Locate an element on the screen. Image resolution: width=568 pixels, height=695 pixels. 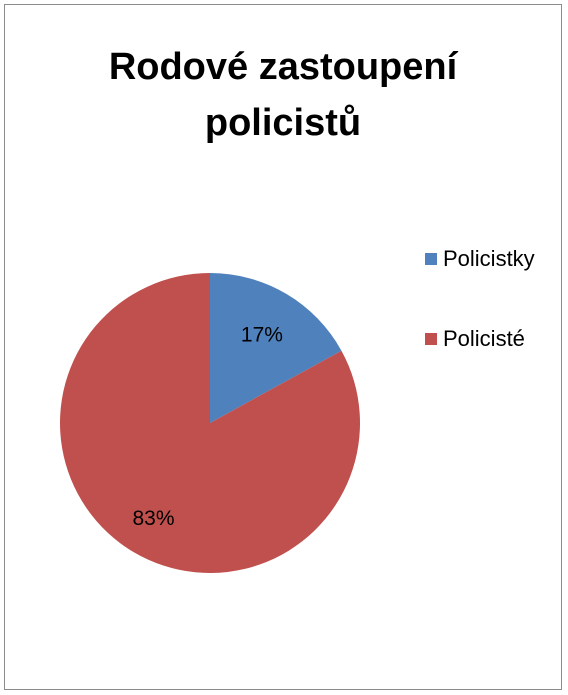
legend-item-policiste: Policisté is located at coordinates (480, 339).